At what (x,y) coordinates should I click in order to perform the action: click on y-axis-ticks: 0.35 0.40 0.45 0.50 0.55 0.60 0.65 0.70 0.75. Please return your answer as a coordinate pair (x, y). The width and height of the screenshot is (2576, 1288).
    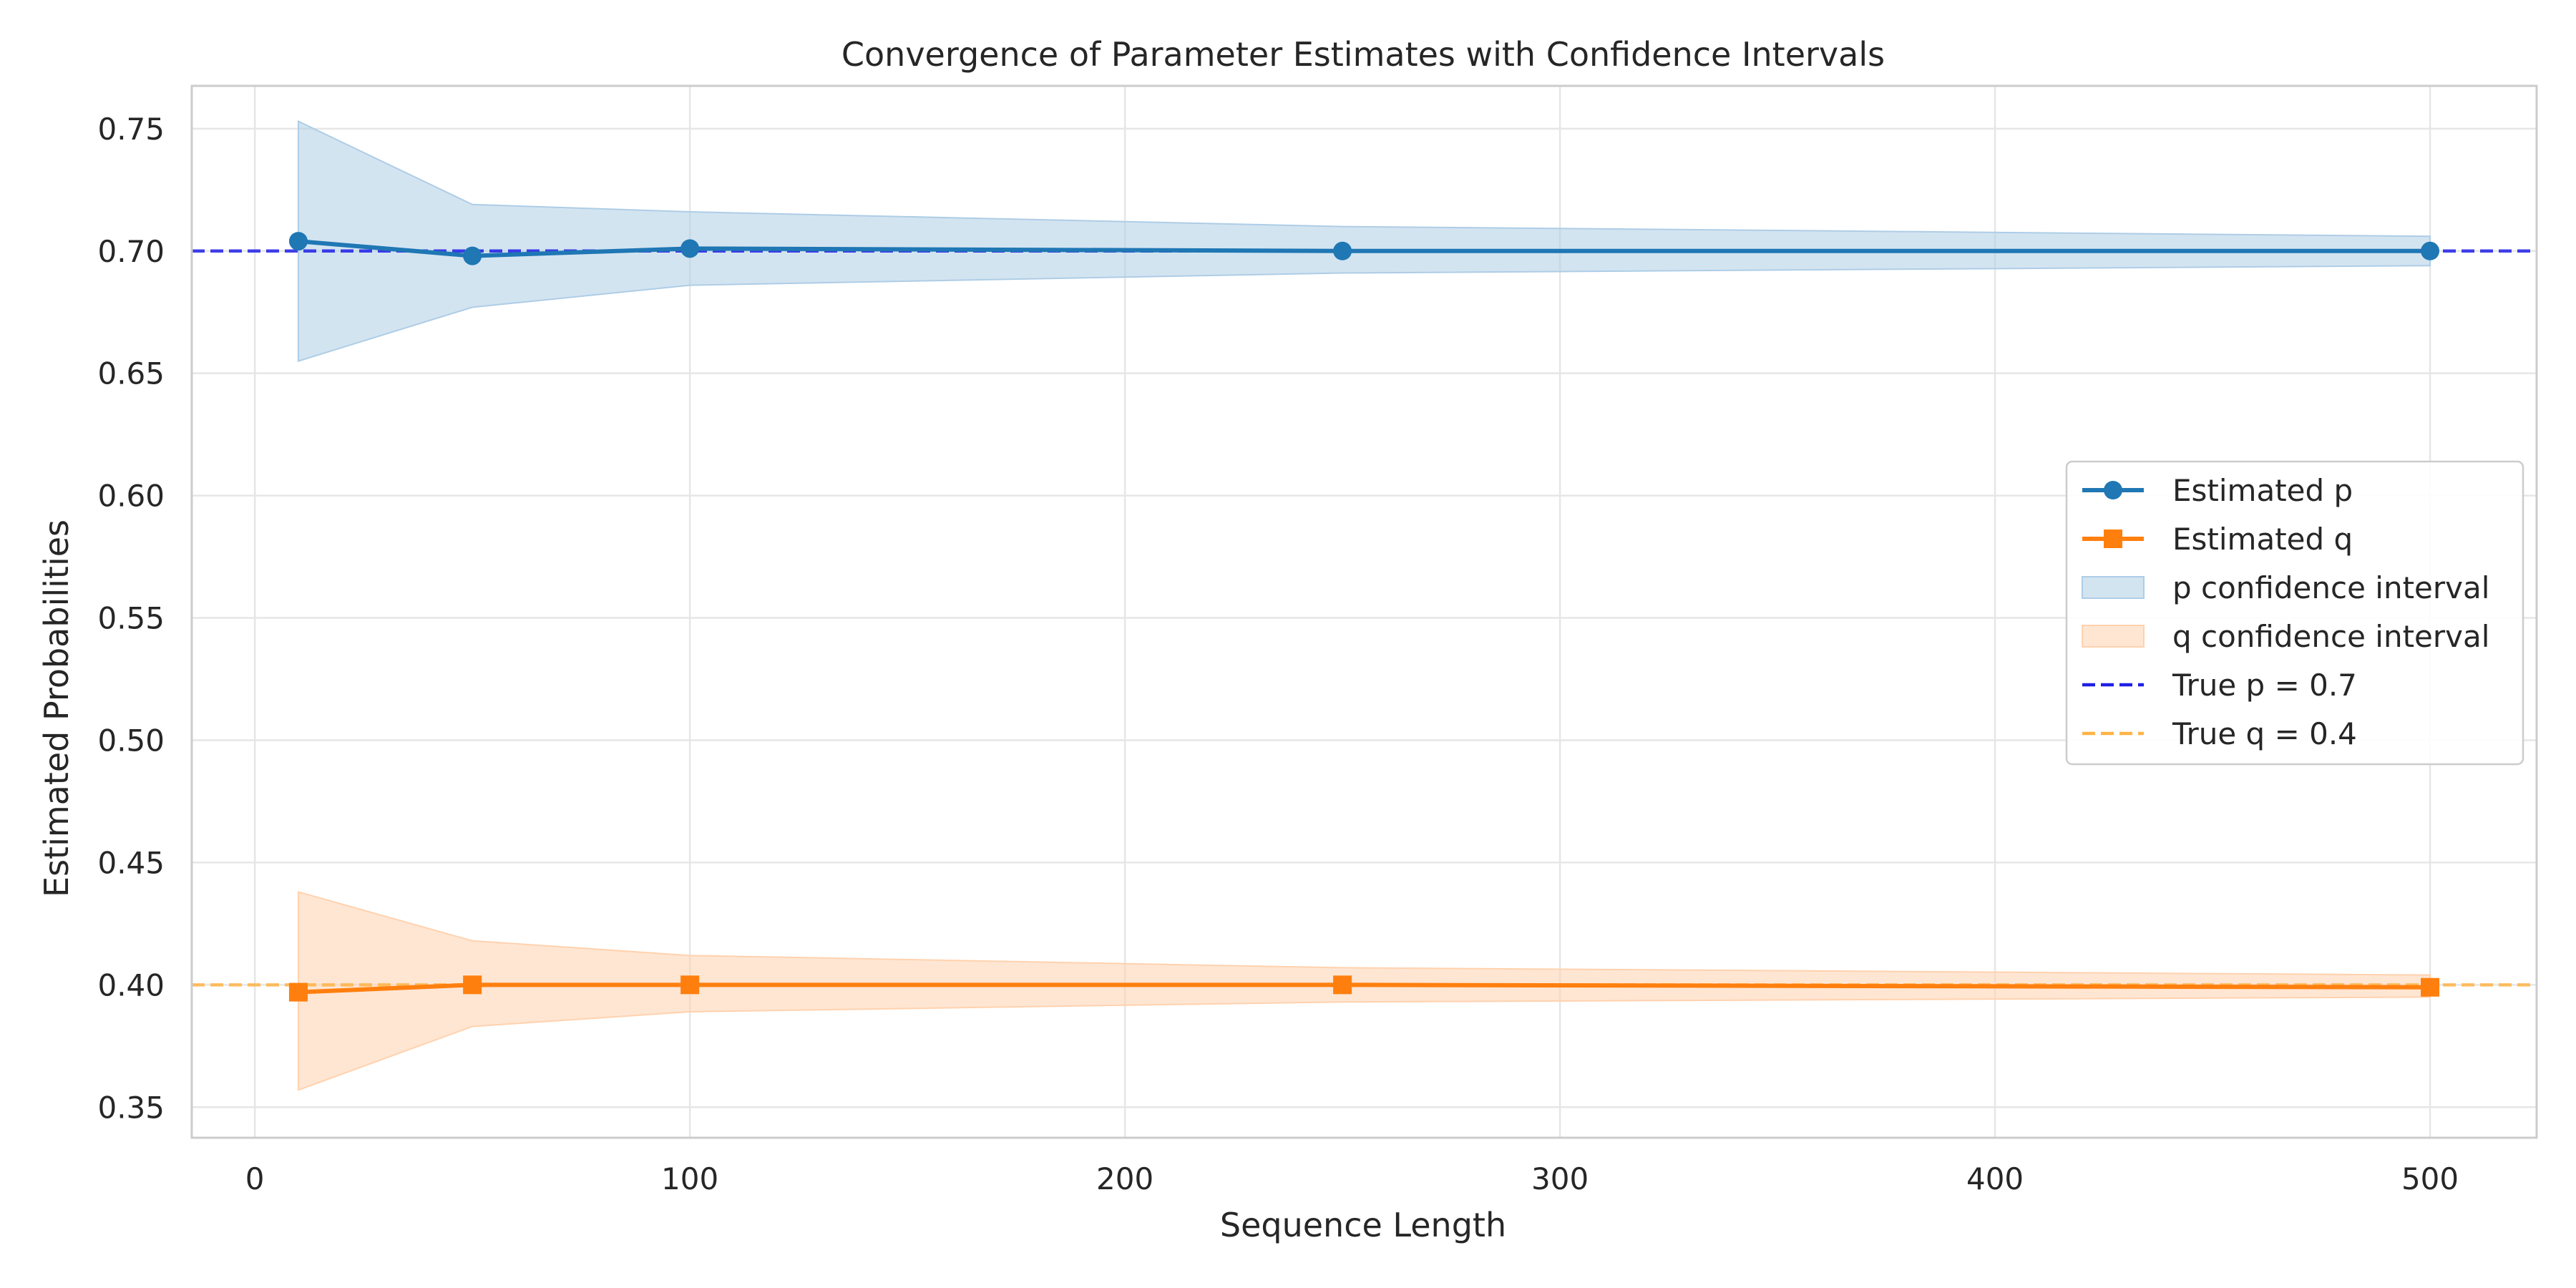
    Looking at the image, I should click on (131, 618).